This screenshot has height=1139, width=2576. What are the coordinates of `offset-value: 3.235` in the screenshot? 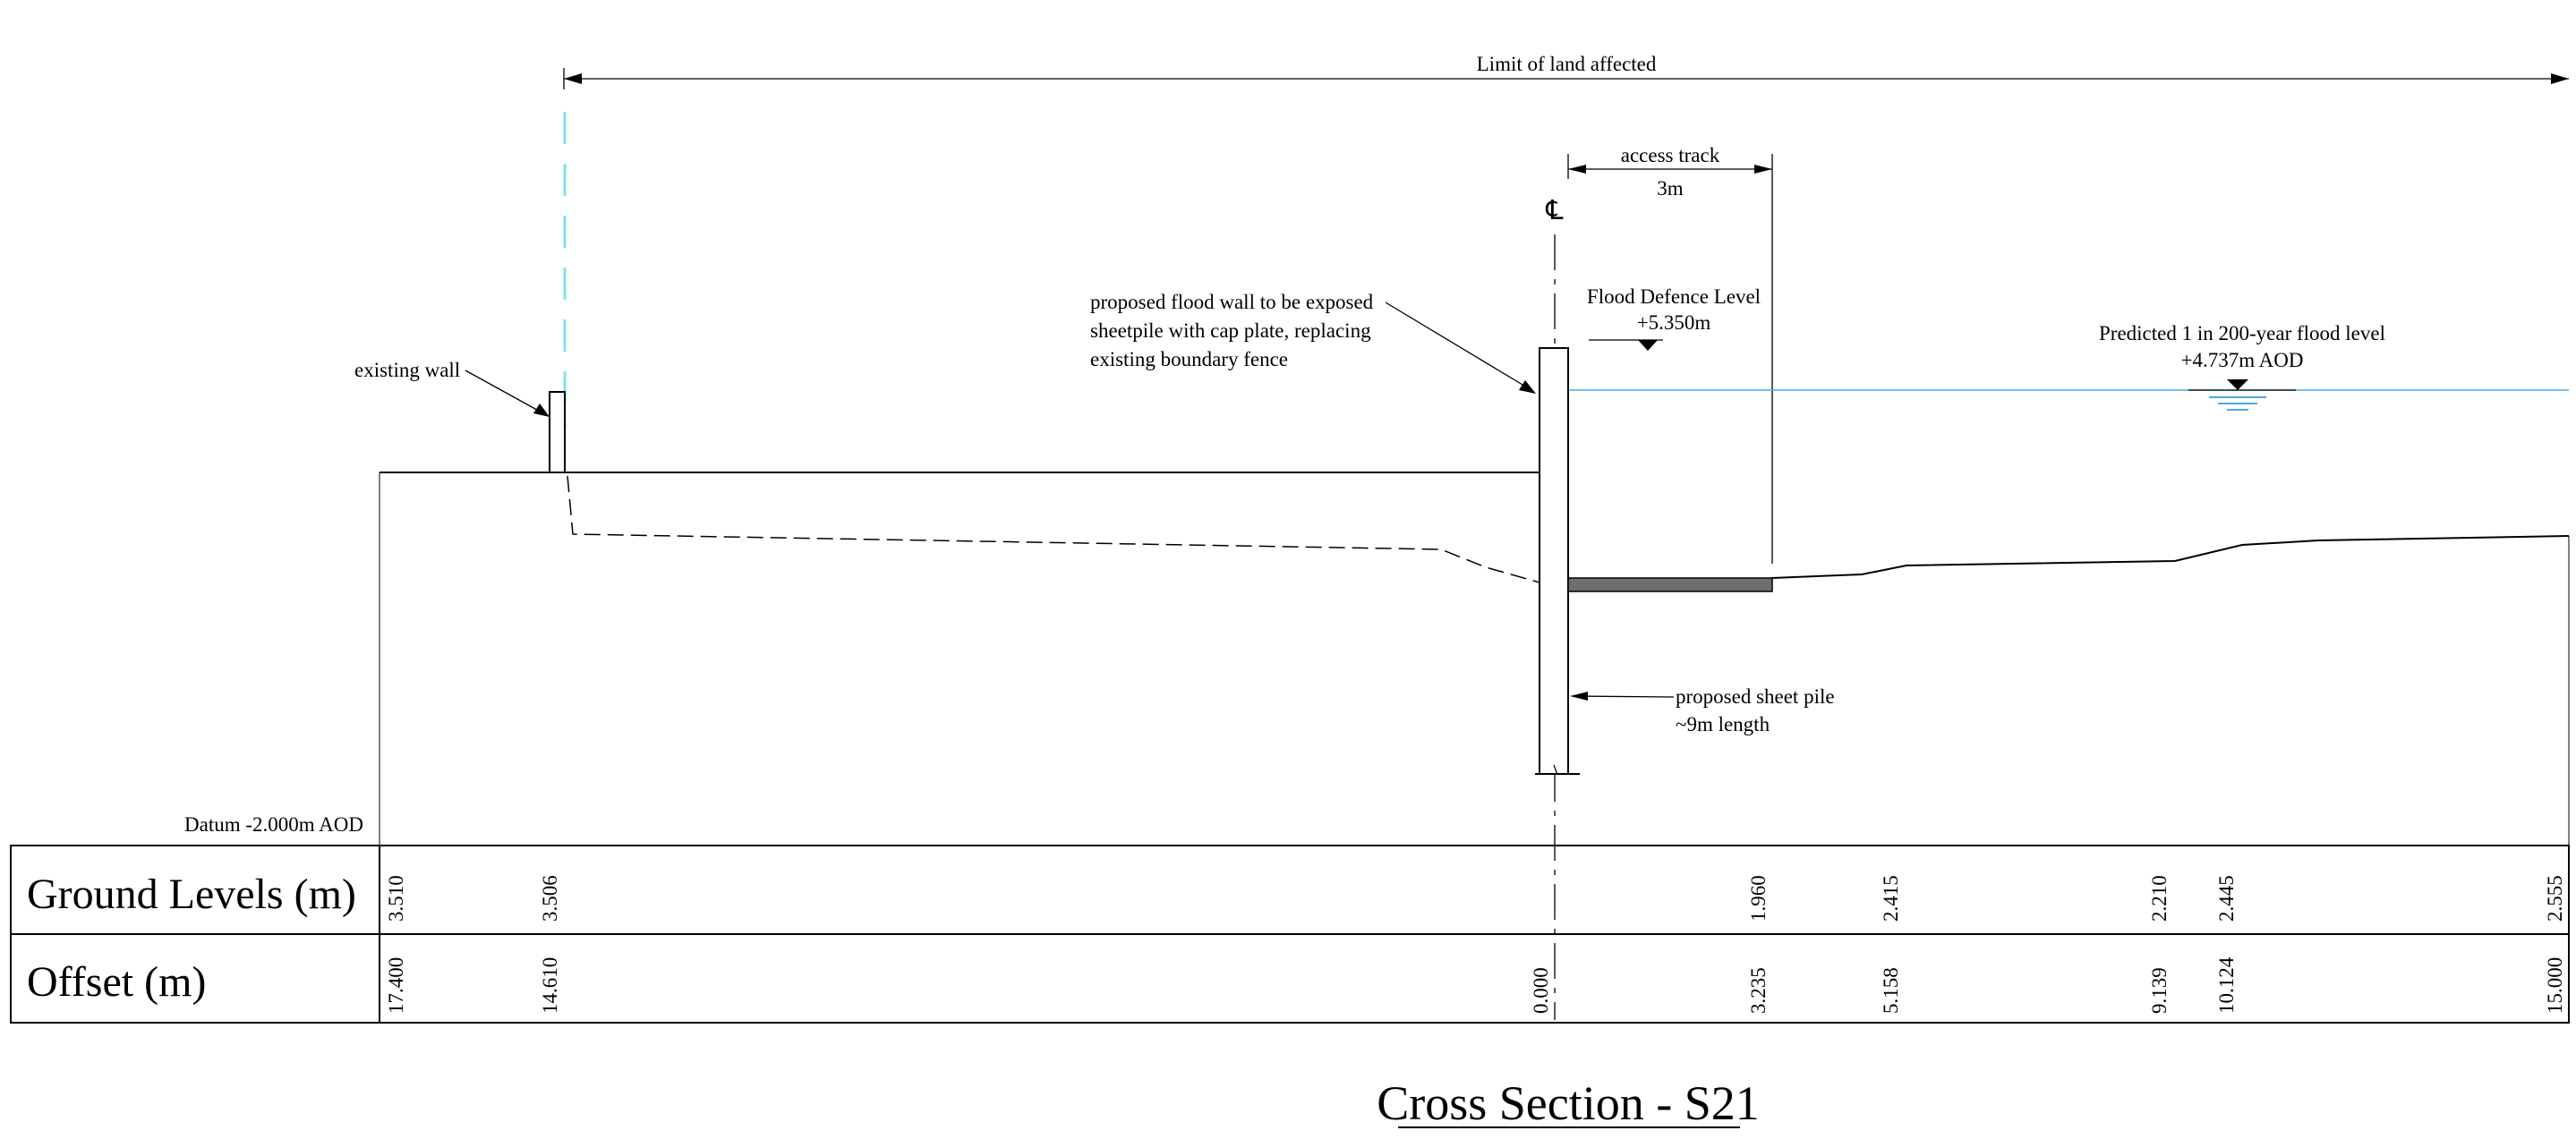 It's located at (1758, 990).